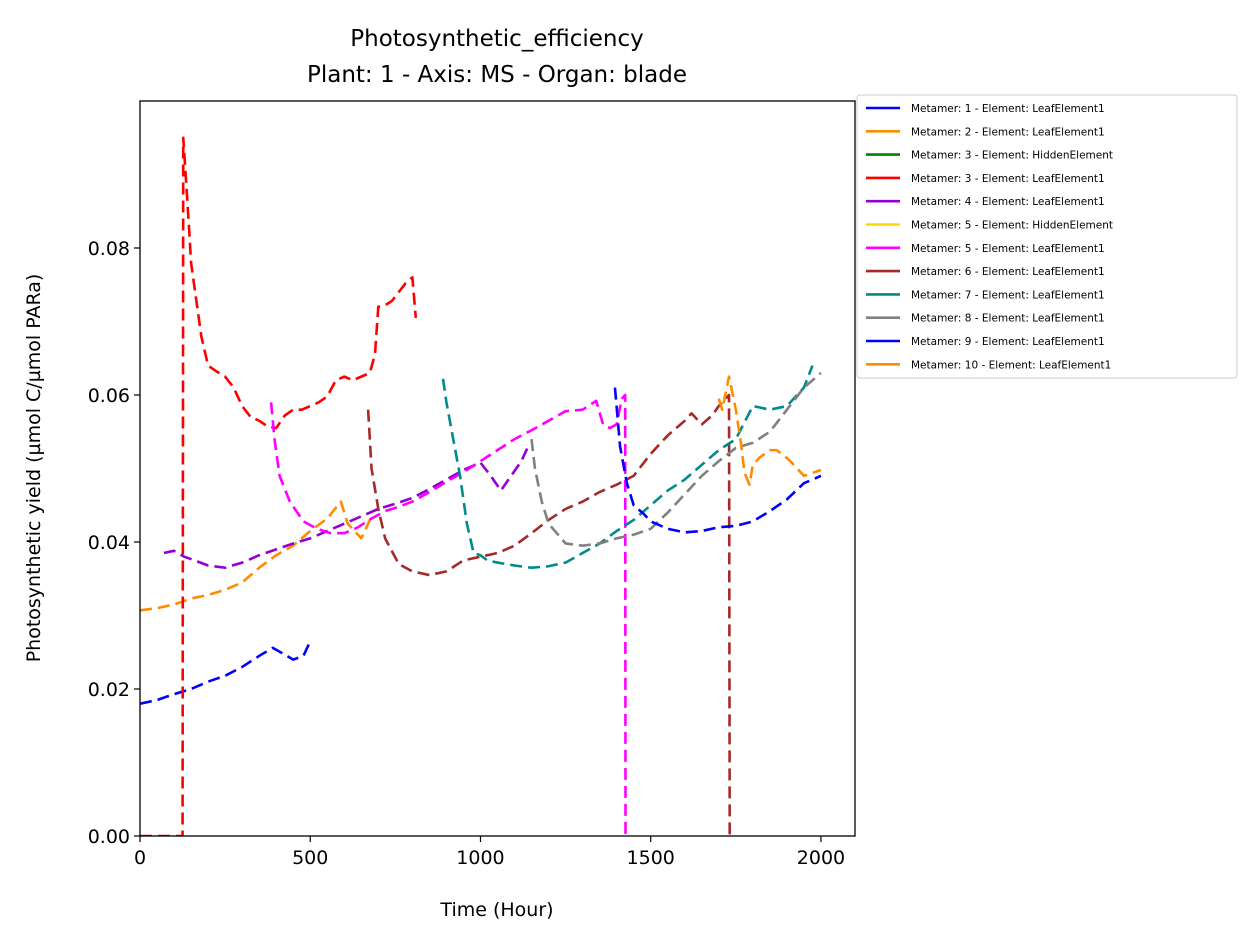 The height and width of the screenshot is (943, 1257). I want to click on legend-entry: Metamer: 9 - Element: LeafElement1, so click(1008, 342).